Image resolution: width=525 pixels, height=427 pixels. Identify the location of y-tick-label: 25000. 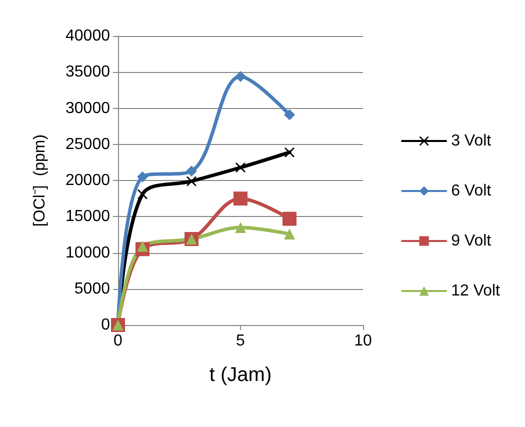
(88, 144).